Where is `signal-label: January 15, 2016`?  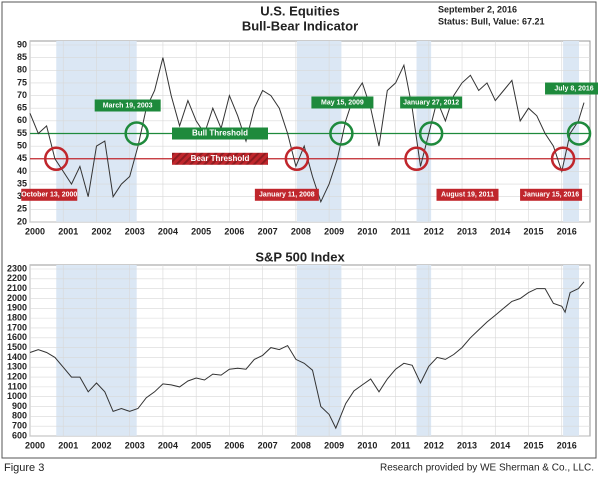 signal-label: January 15, 2016 is located at coordinates (551, 195).